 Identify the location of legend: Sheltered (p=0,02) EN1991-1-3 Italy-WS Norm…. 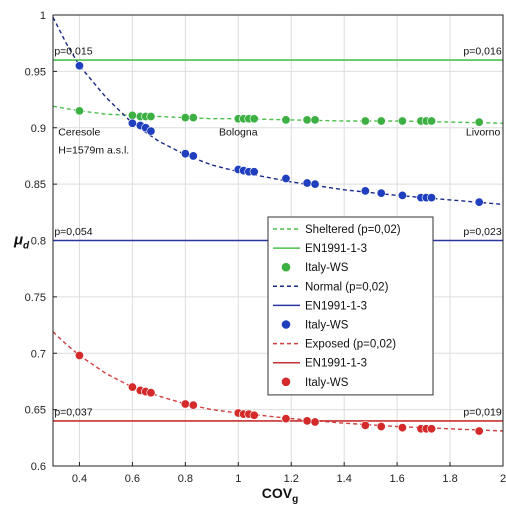
(350, 306).